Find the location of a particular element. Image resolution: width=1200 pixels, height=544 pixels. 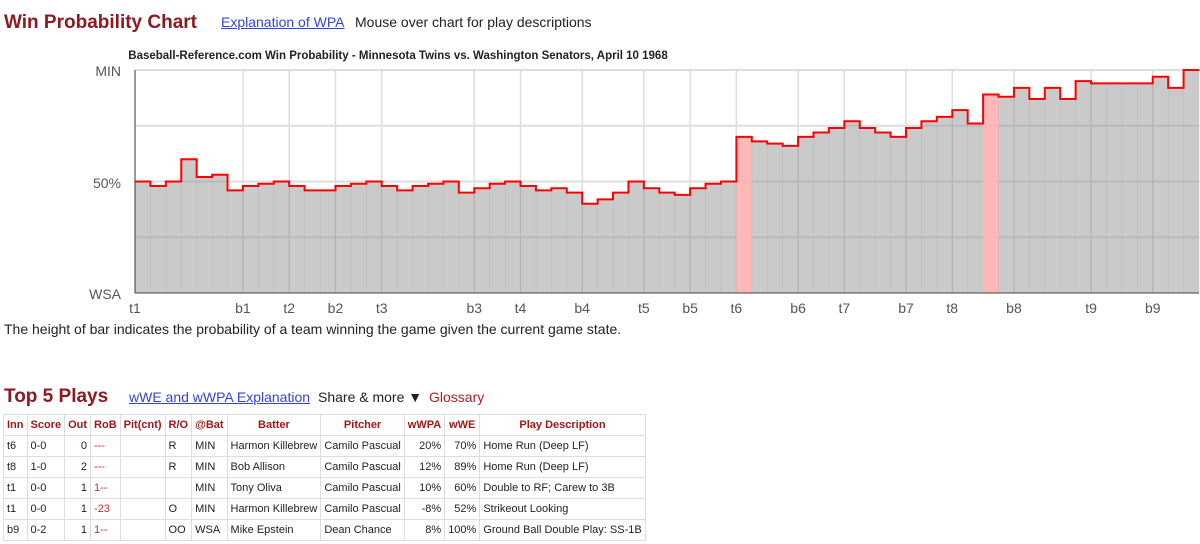

table-cell: -8% is located at coordinates (424, 509).